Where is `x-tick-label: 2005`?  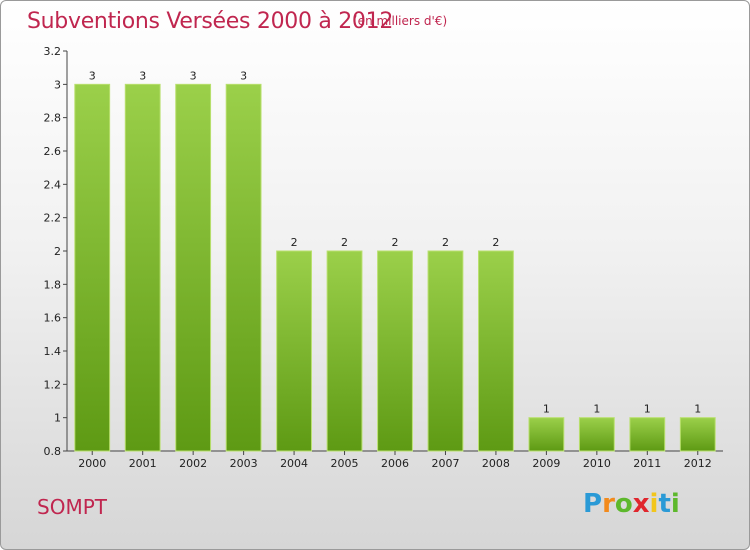
x-tick-label: 2005 is located at coordinates (345, 463).